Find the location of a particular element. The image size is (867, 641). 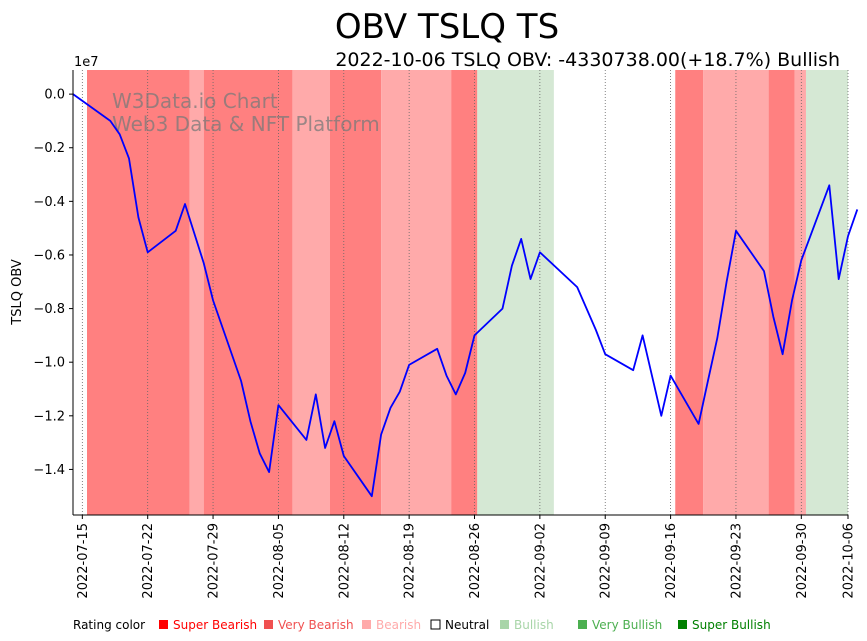

x-tick-label: 2022-09-30 is located at coordinates (802, 561).